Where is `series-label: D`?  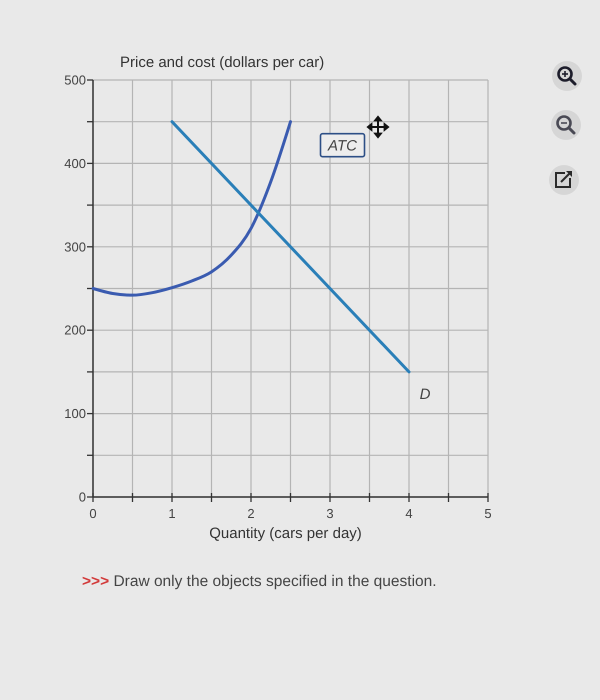
series-label: D is located at coordinates (425, 394).